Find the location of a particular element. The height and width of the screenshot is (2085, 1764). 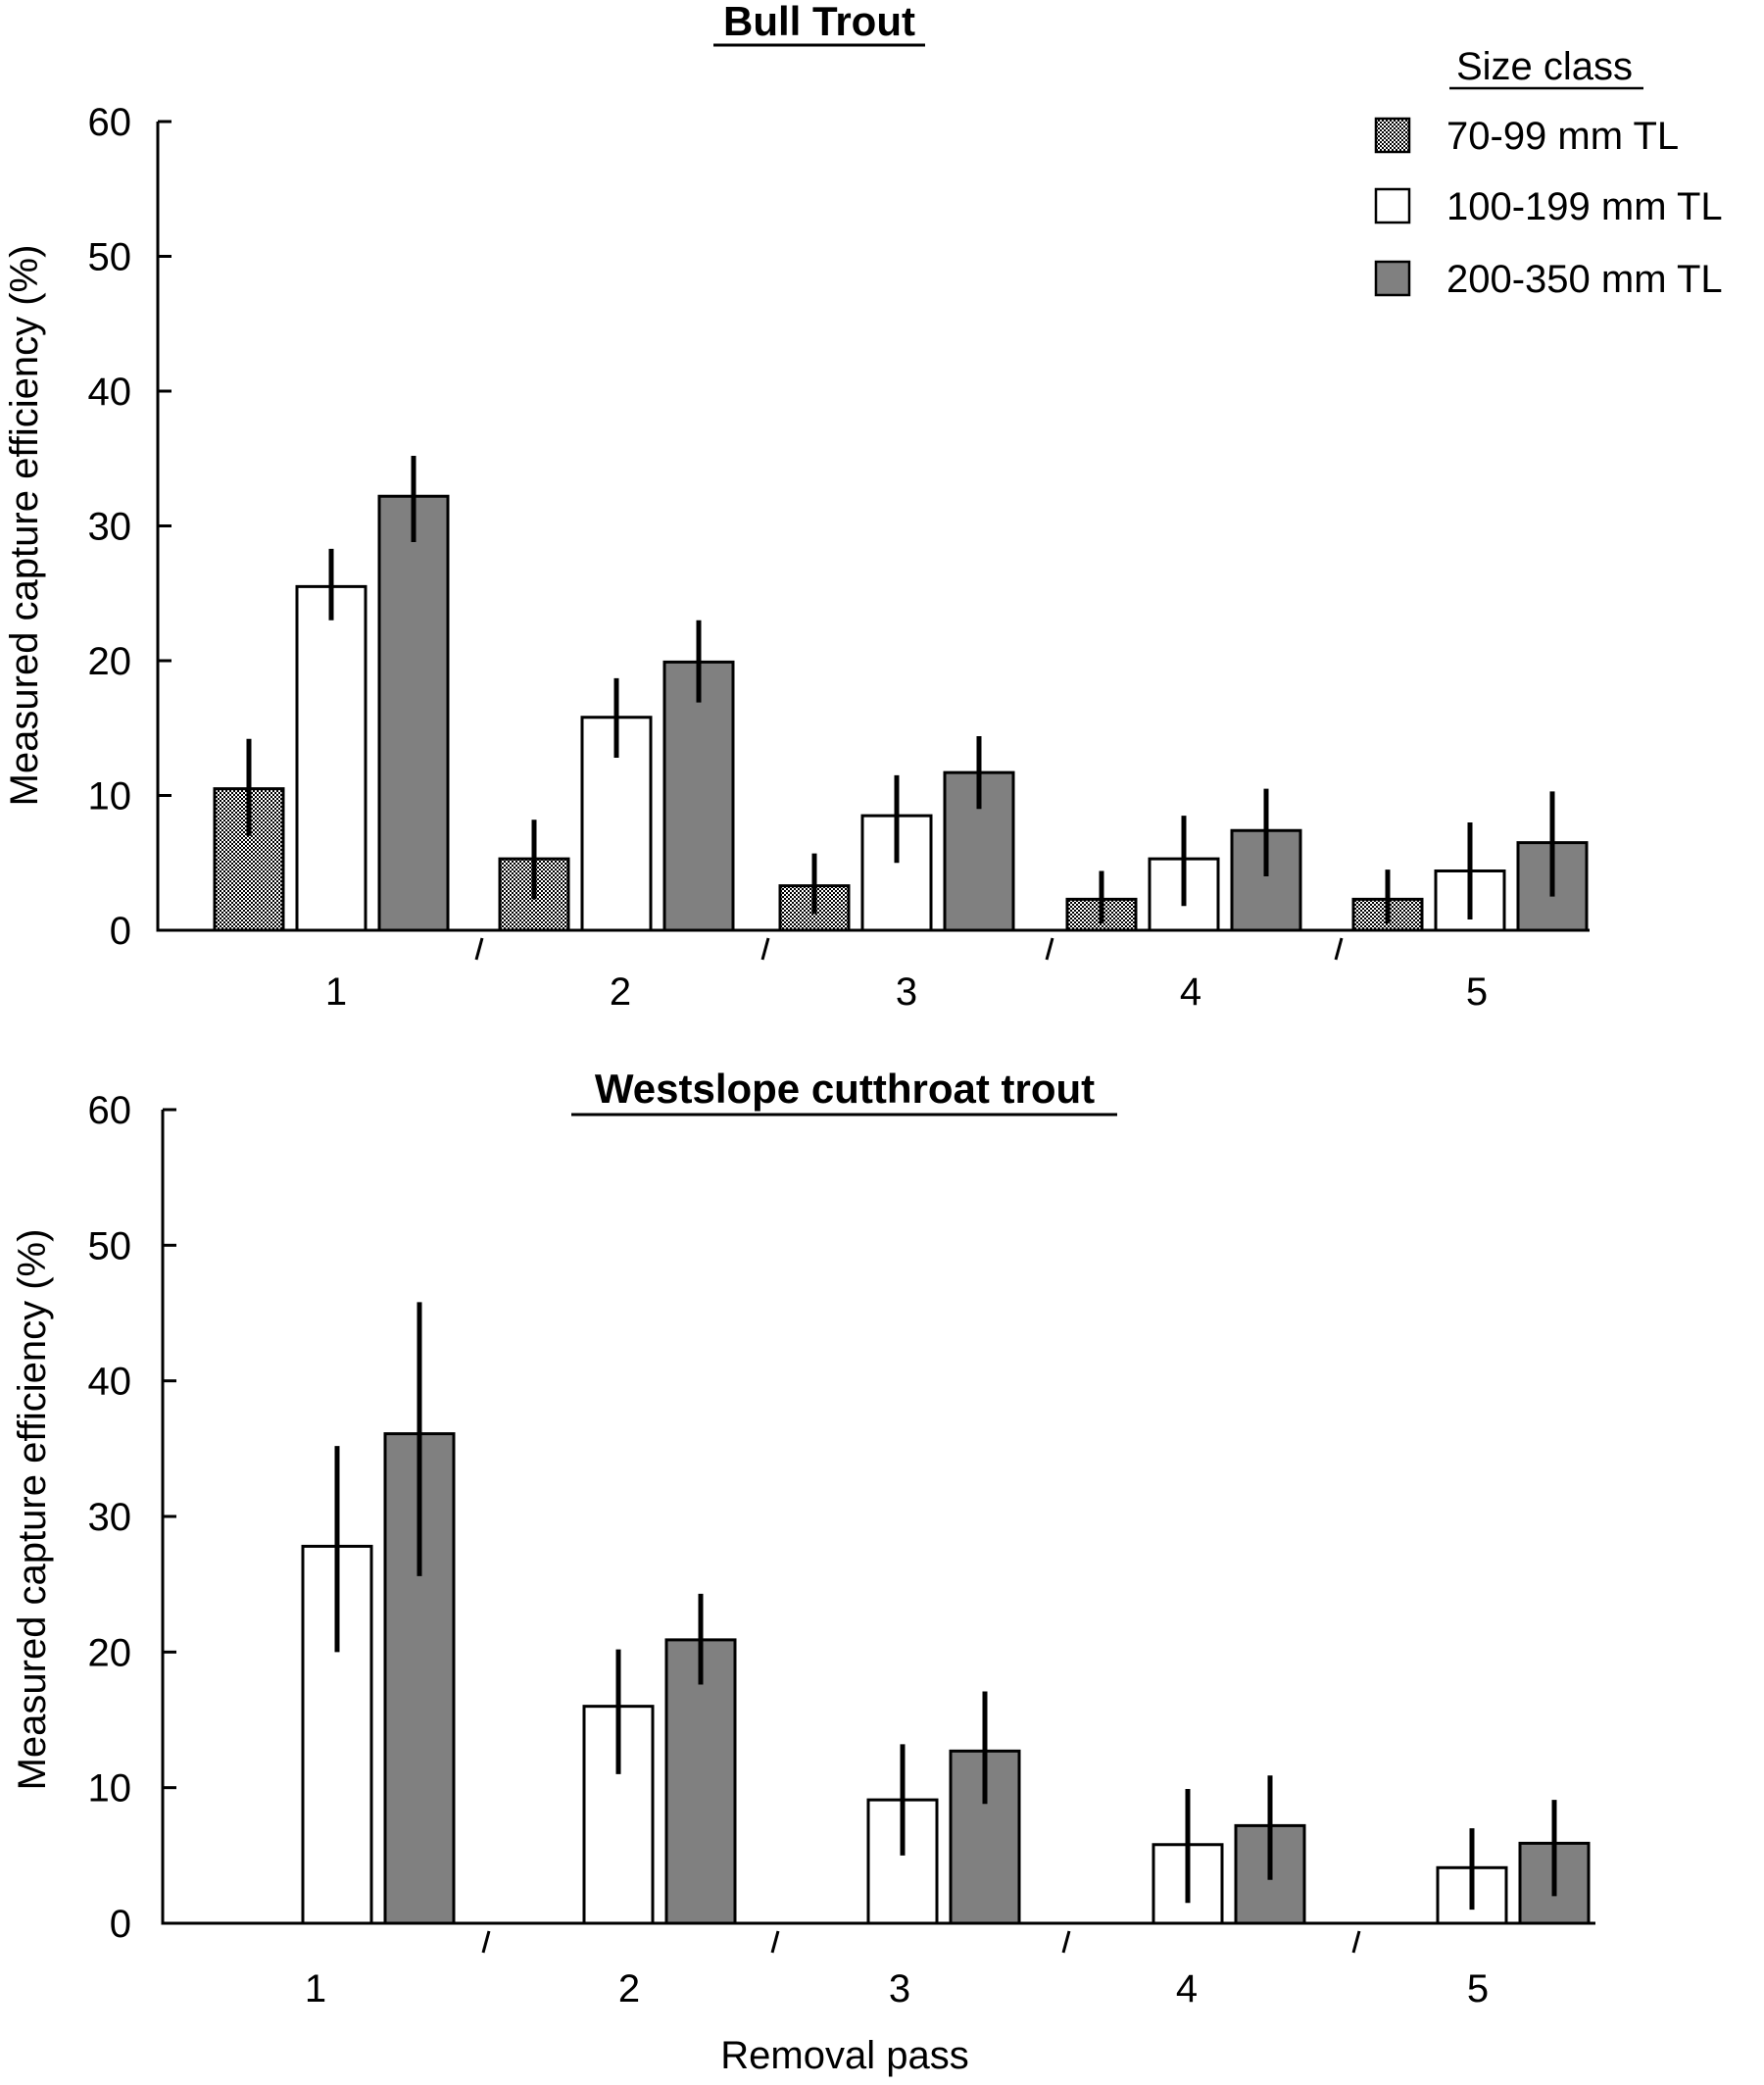

legend-label: 70-99 mm TL is located at coordinates (1562, 136).